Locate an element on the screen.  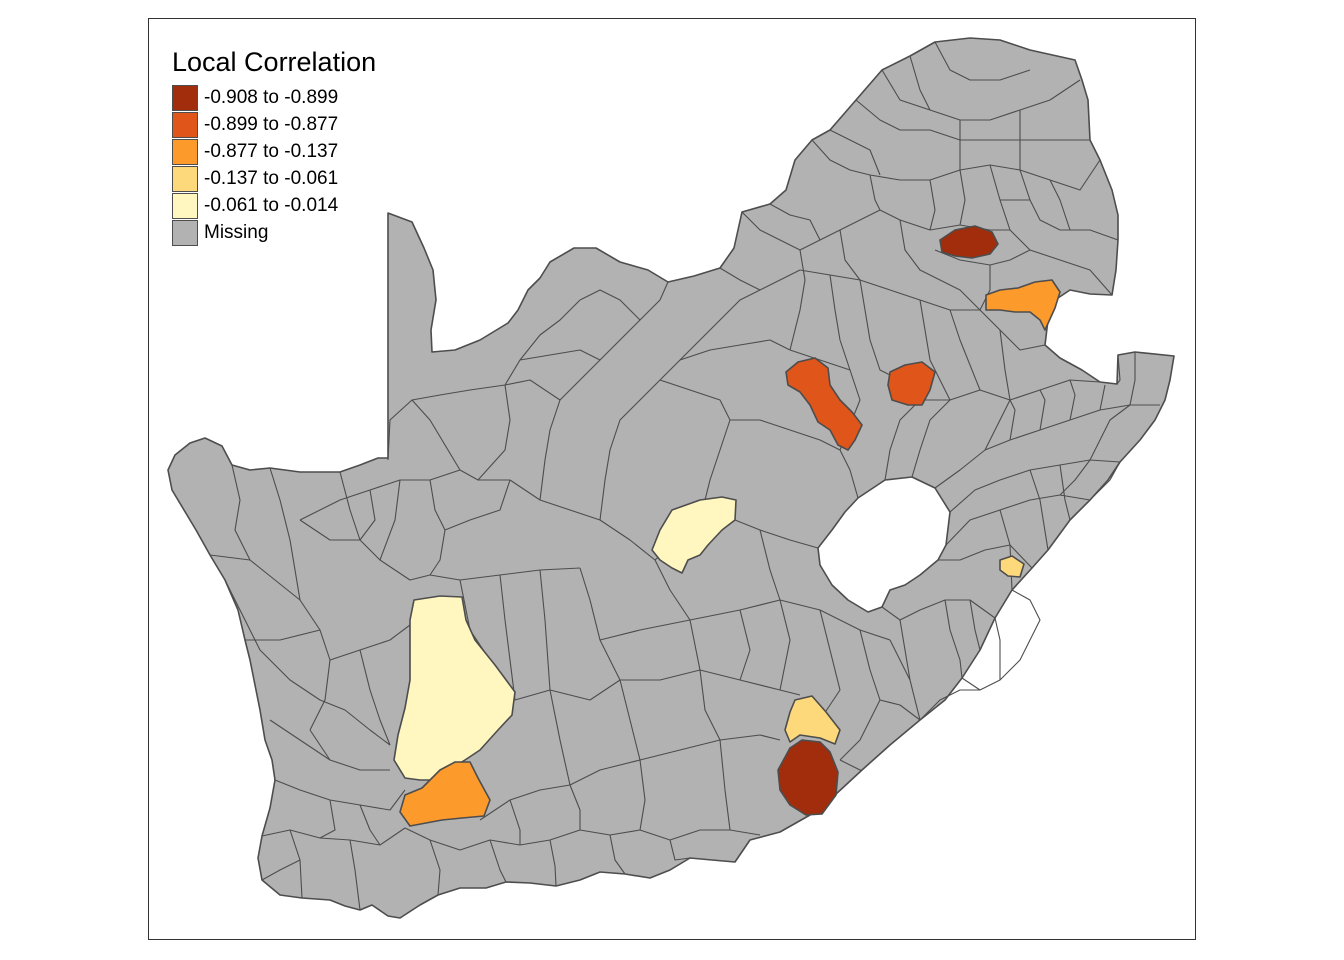
legend-item: -0.137 to -0.061 is located at coordinates (274, 178).